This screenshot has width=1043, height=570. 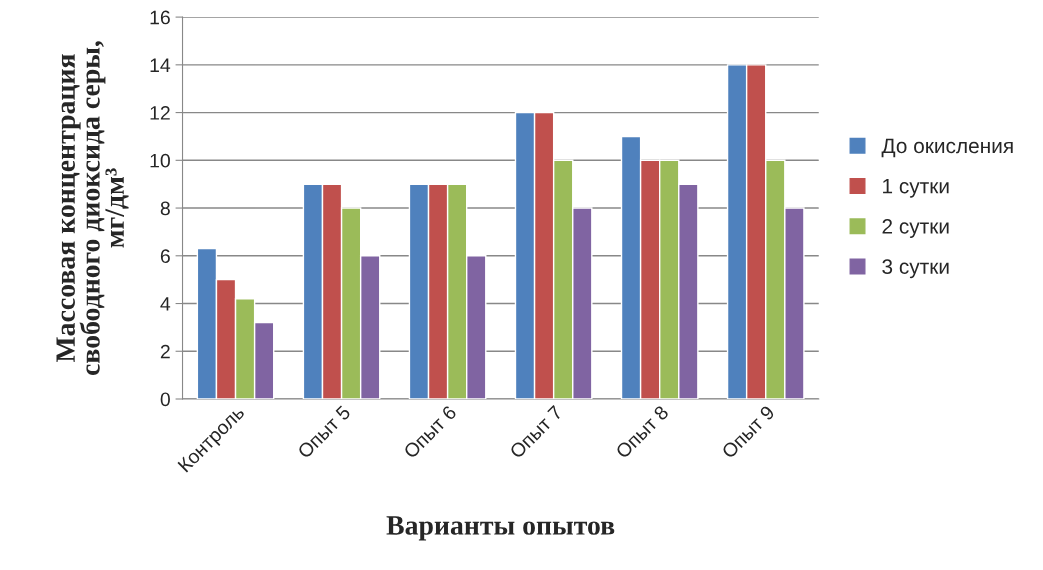 I want to click on y-tick-label: 4, so click(x=165, y=304).